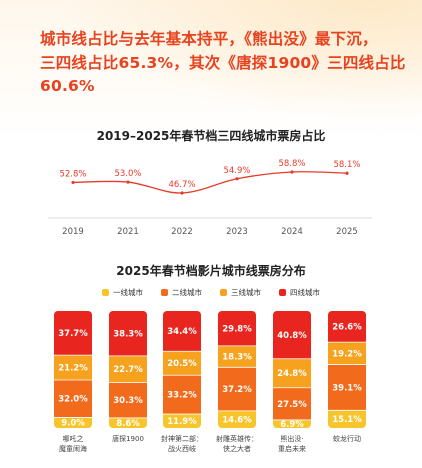 Image resolution: width=422 pixels, height=468 pixels. Describe the element at coordinates (128, 232) in the screenshot. I see `line-x-tick-label: 2021` at that location.